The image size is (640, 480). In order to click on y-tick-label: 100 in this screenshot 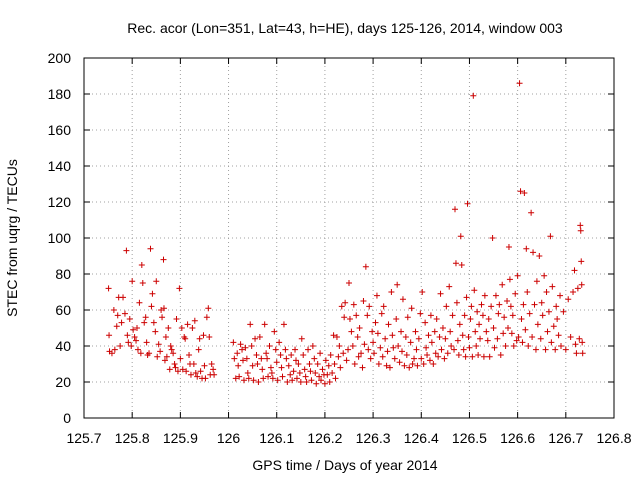, I will do `click(60, 238)`.